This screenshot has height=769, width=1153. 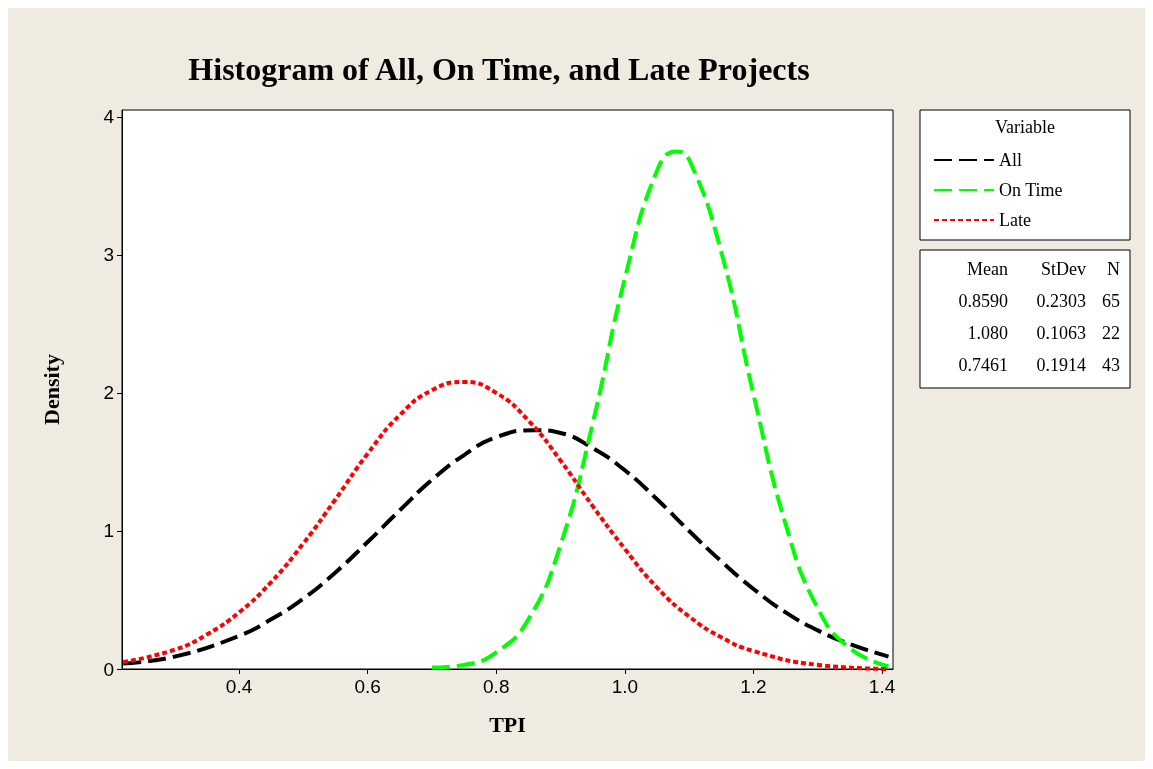 What do you see at coordinates (625, 686) in the screenshot?
I see `x-tick-label: 1.0` at bounding box center [625, 686].